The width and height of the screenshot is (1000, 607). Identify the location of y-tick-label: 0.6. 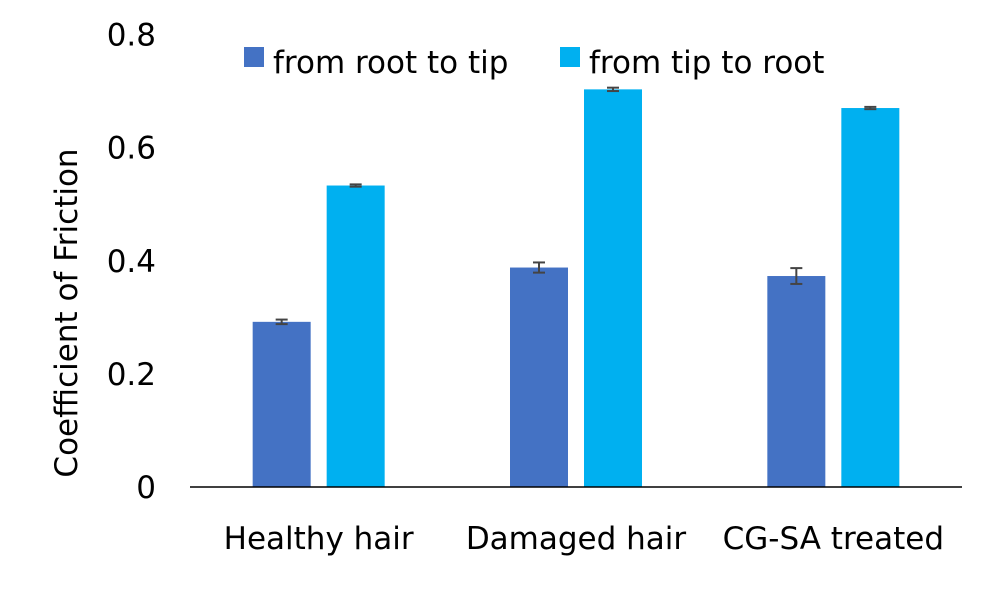
(131, 149).